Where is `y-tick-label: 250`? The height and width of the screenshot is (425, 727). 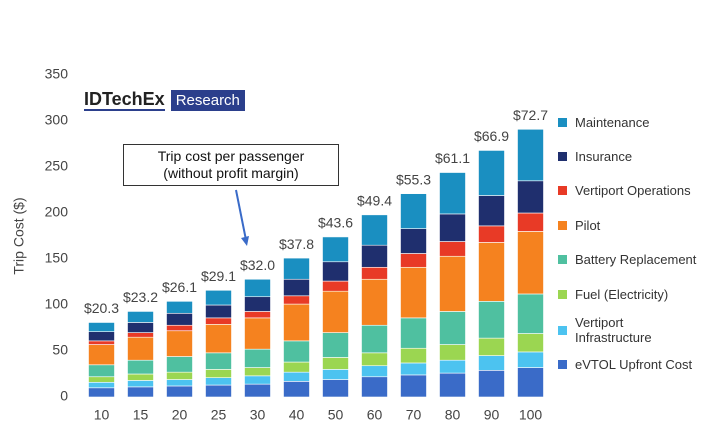 y-tick-label: 250 is located at coordinates (57, 166).